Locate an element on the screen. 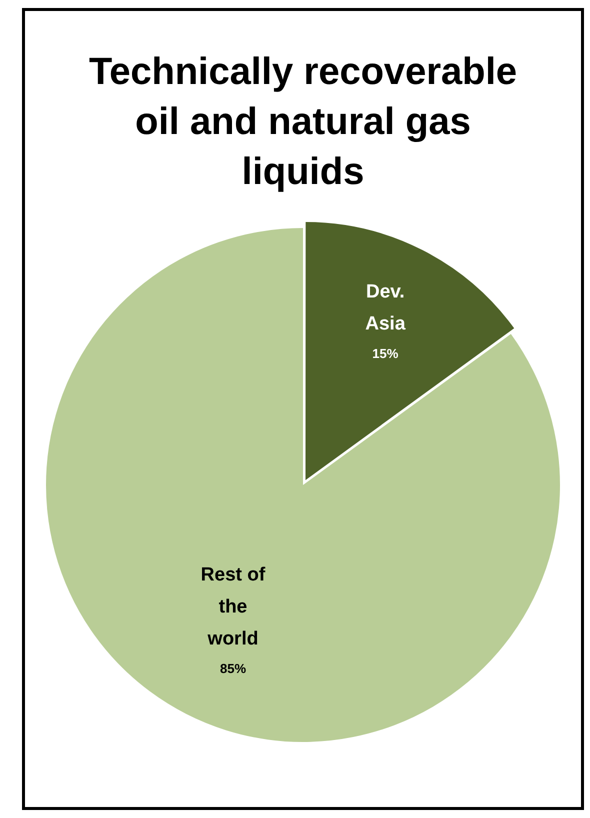  data-label: 85% is located at coordinates (233, 668).